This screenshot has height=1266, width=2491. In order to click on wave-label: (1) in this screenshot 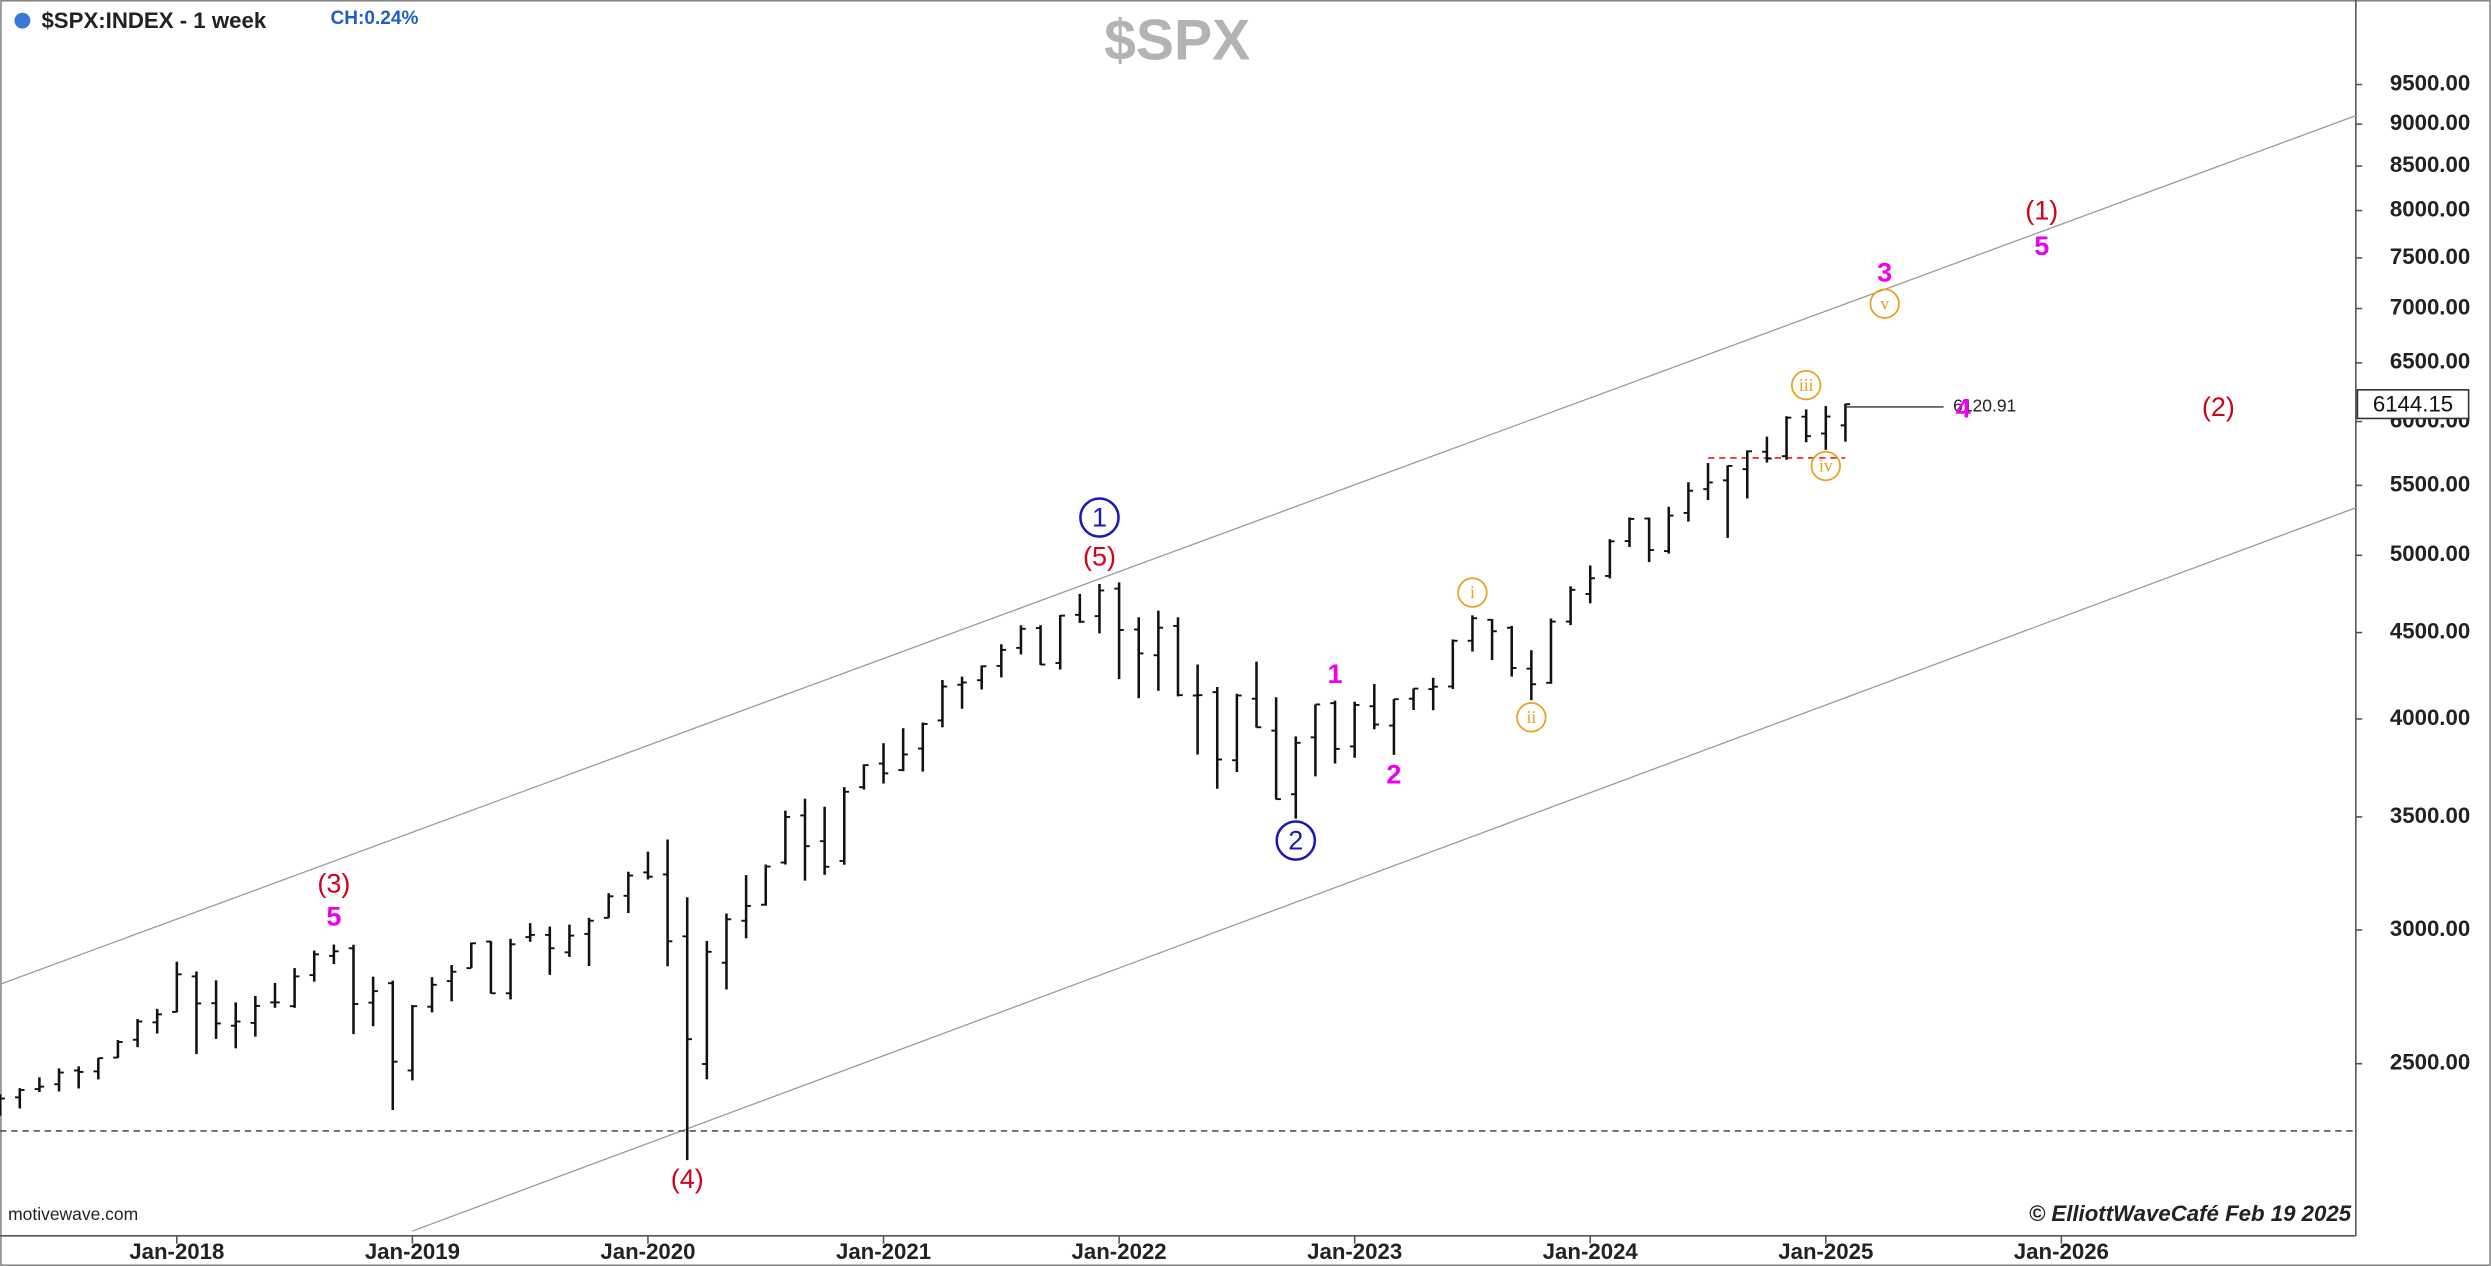, I will do `click(2041, 210)`.